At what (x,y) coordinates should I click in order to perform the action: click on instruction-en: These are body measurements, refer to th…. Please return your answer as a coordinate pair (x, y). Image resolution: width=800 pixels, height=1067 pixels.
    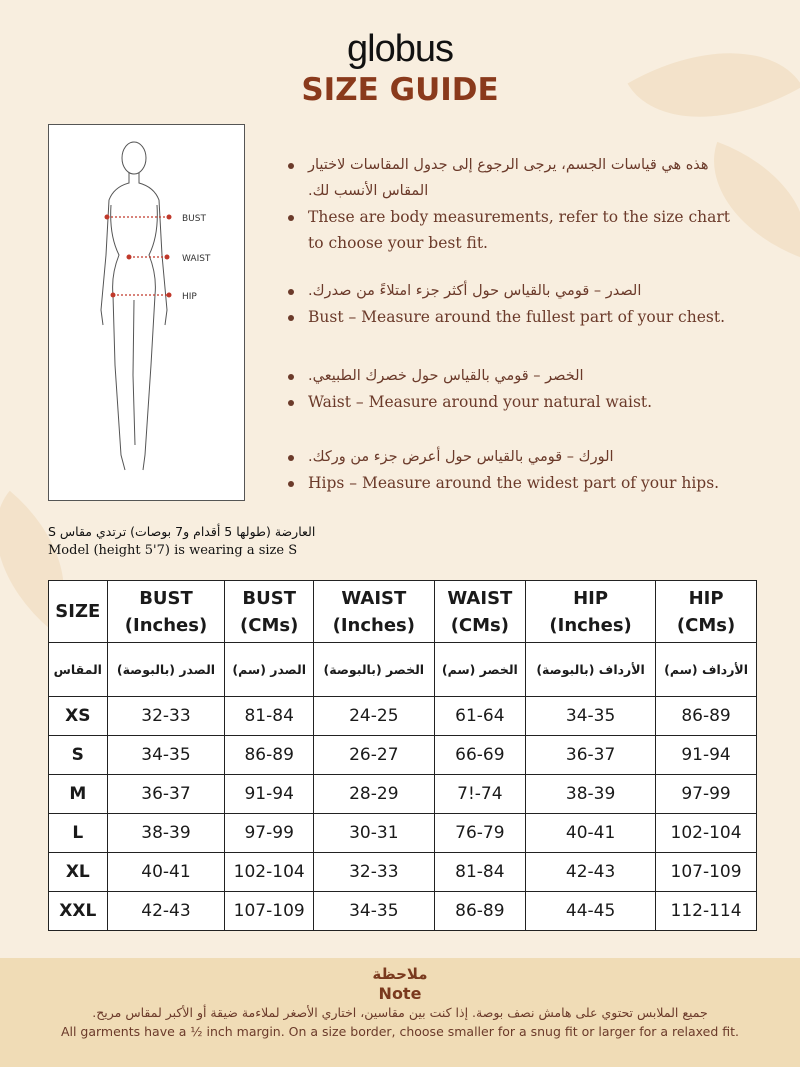
    Looking at the image, I should click on (510, 230).